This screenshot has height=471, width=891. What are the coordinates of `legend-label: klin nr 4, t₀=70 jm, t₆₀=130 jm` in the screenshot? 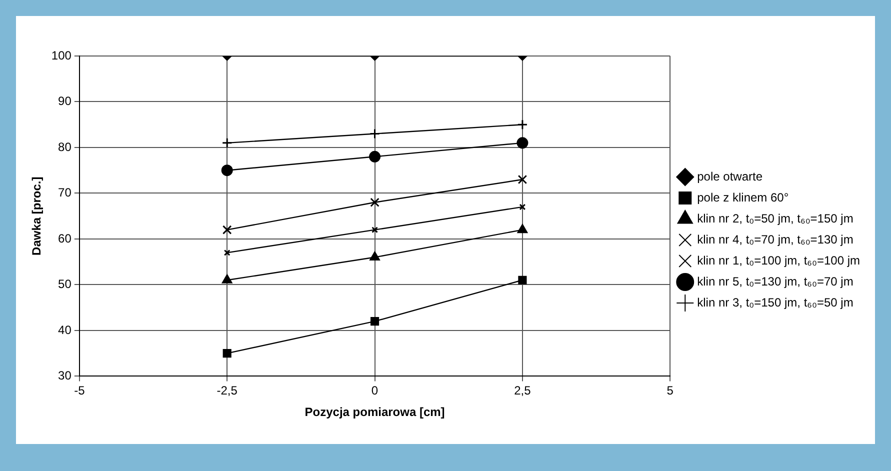 It's located at (775, 239).